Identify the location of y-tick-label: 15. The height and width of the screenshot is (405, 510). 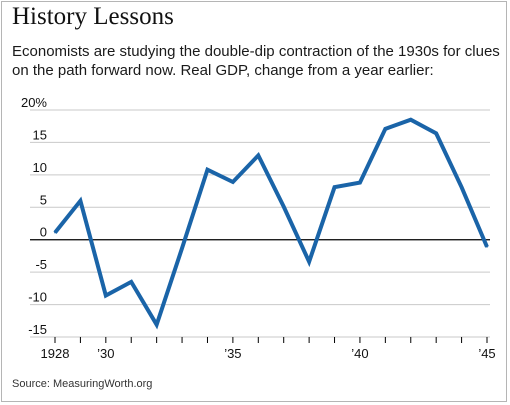
(40, 134).